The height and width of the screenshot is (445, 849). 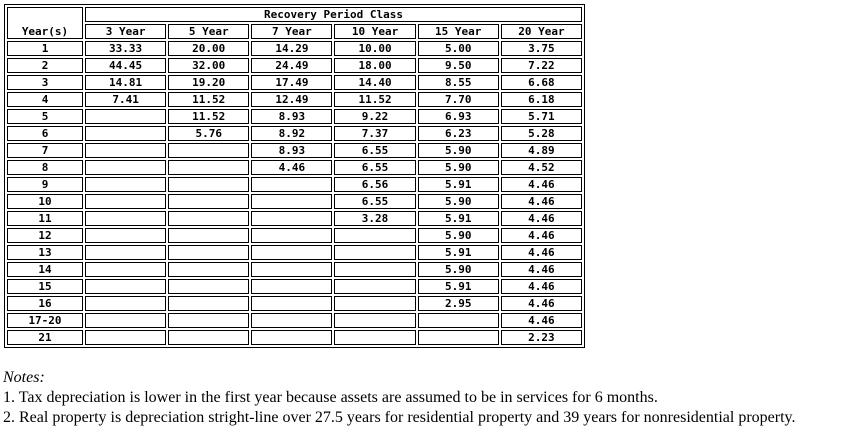 I want to click on year-cell: 2, so click(x=45, y=65).